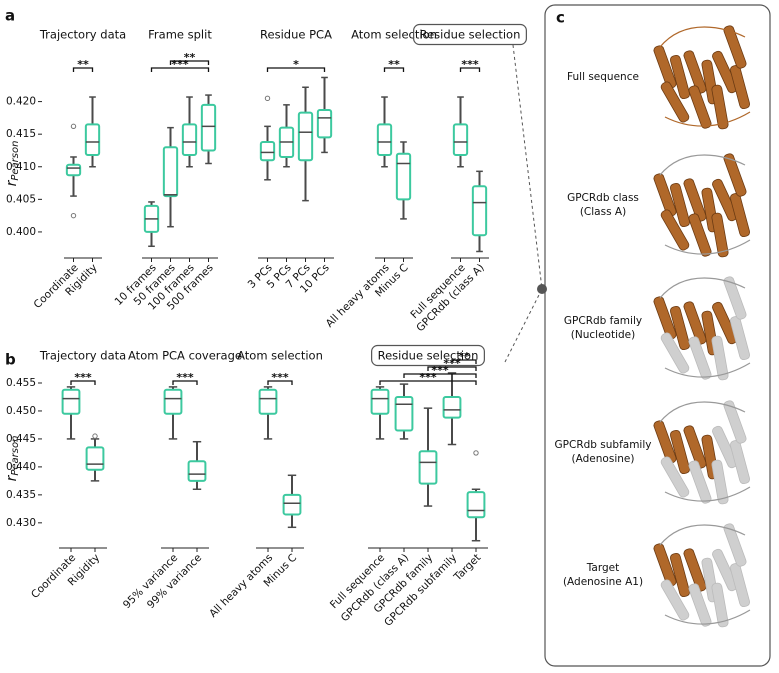 The height and width of the screenshot is (673, 779). Describe the element at coordinates (467, 568) in the screenshot. I see `x-tick-label: Target` at that location.